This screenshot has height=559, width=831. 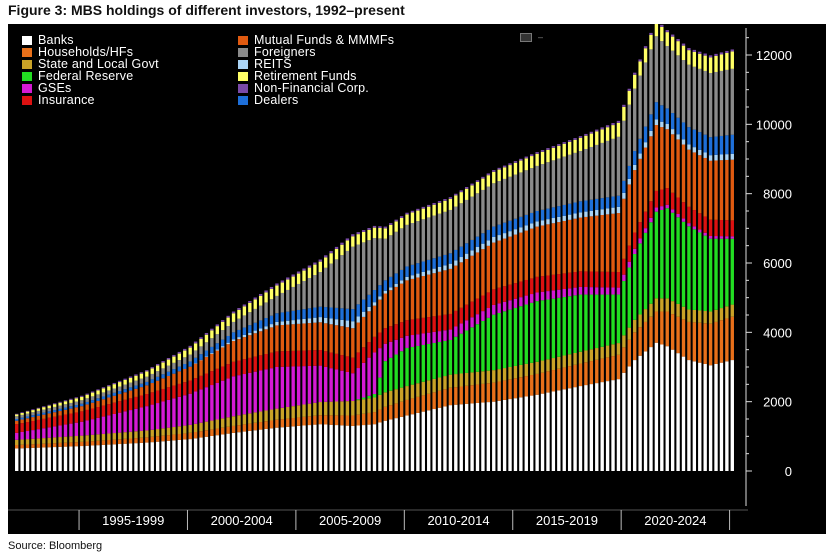 What do you see at coordinates (243, 88) in the screenshot?
I see `legend-swatch` at bounding box center [243, 88].